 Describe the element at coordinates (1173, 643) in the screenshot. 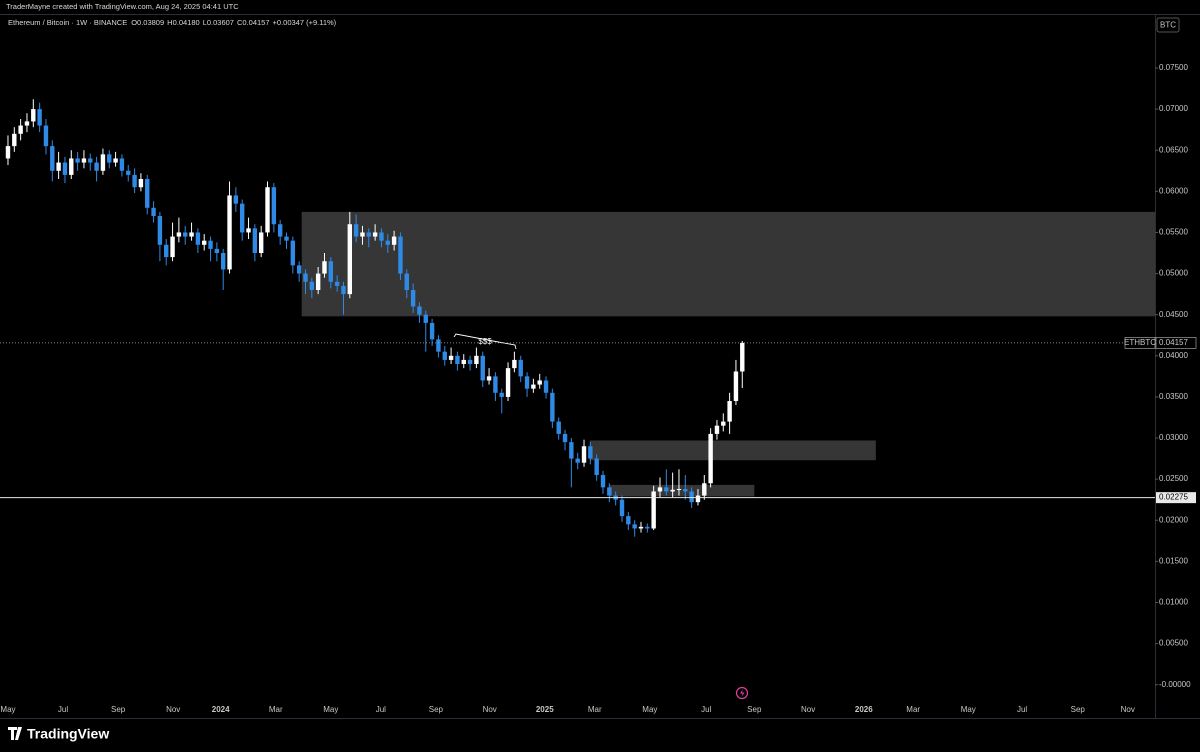

I see `y-tick-label: 0.00500` at that location.